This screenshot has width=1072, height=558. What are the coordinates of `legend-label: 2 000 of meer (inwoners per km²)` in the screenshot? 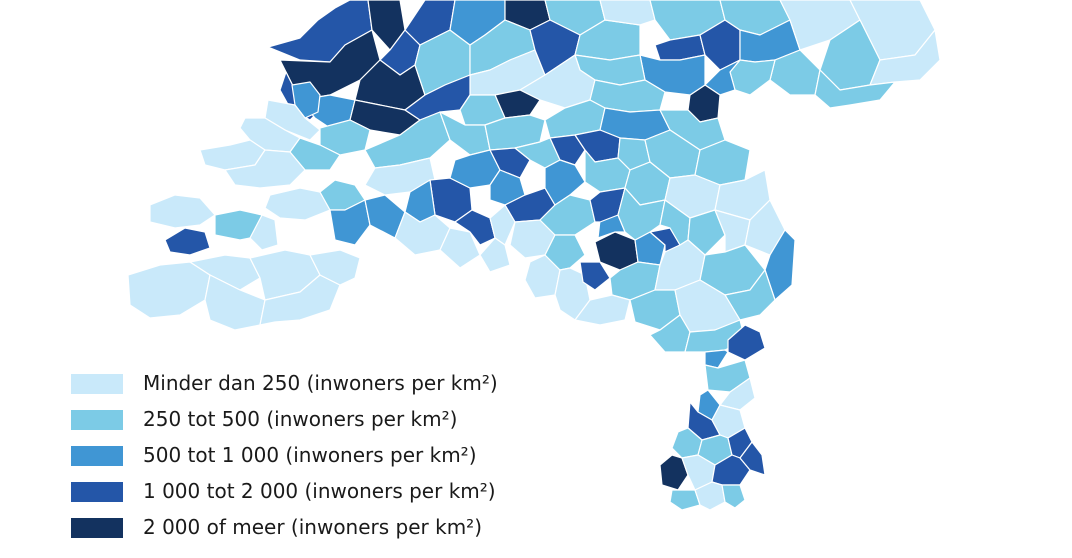 It's located at (312, 527).